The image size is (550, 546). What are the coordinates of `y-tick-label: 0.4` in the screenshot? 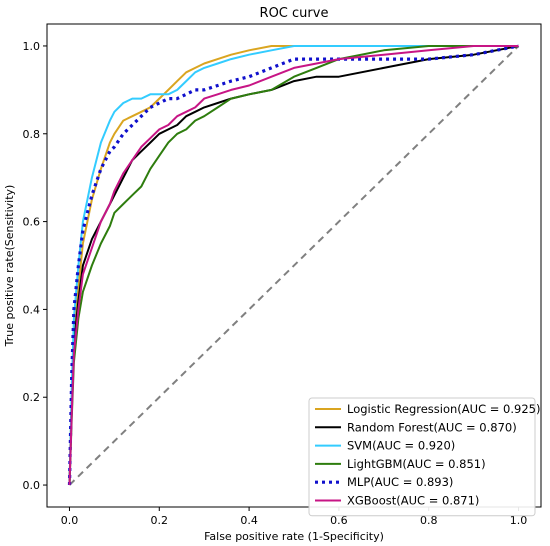 It's located at (32, 309).